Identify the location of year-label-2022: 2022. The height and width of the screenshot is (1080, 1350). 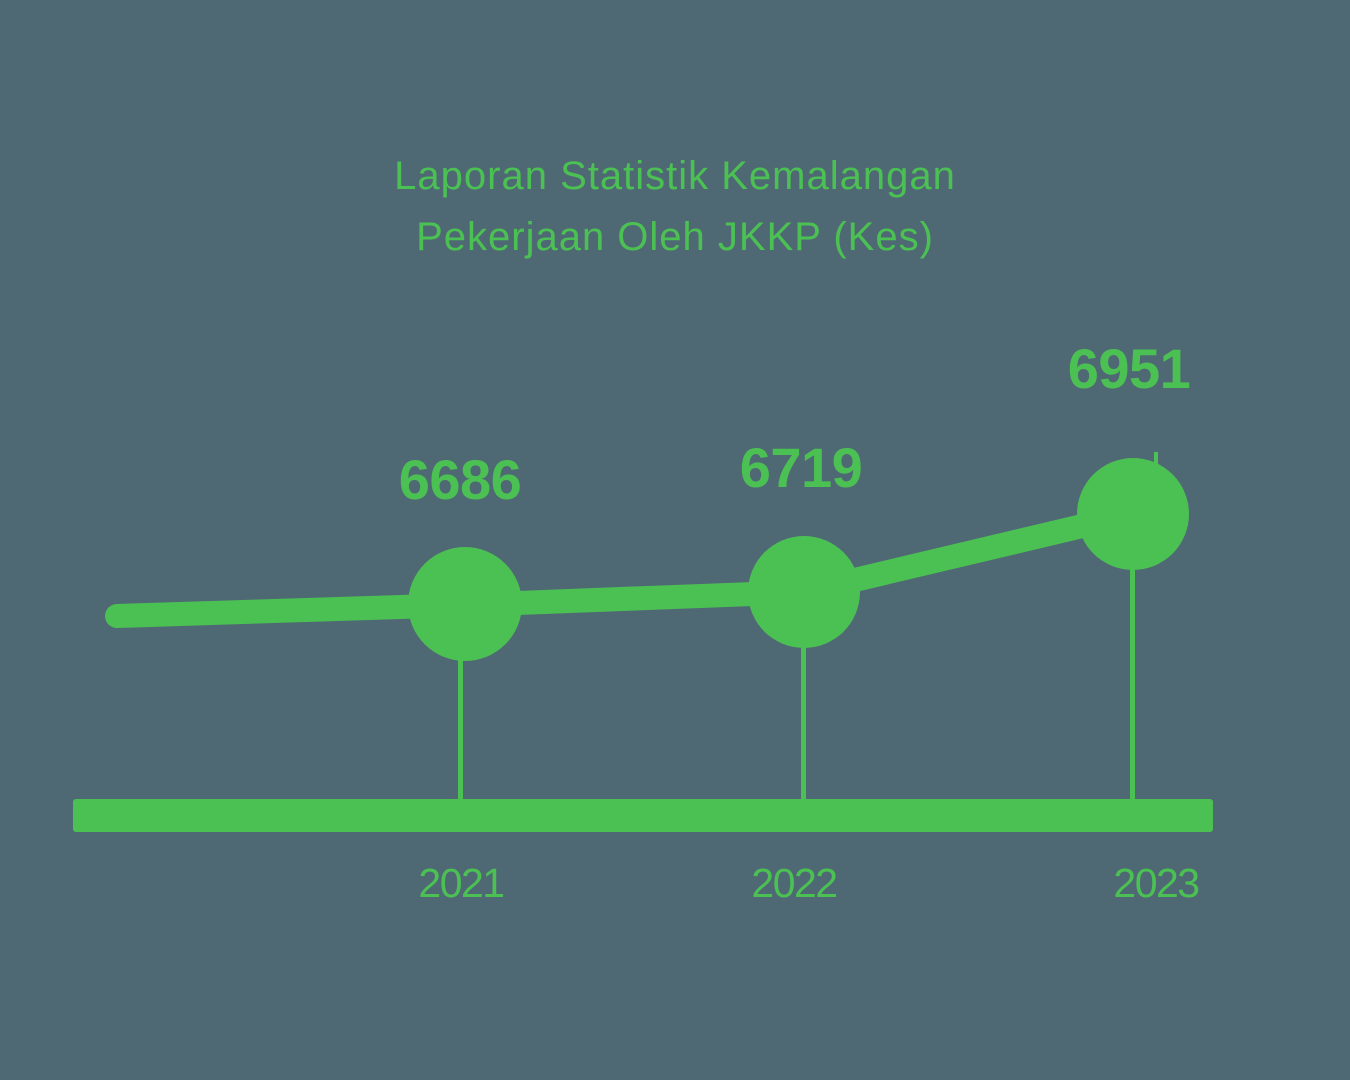
(793, 883).